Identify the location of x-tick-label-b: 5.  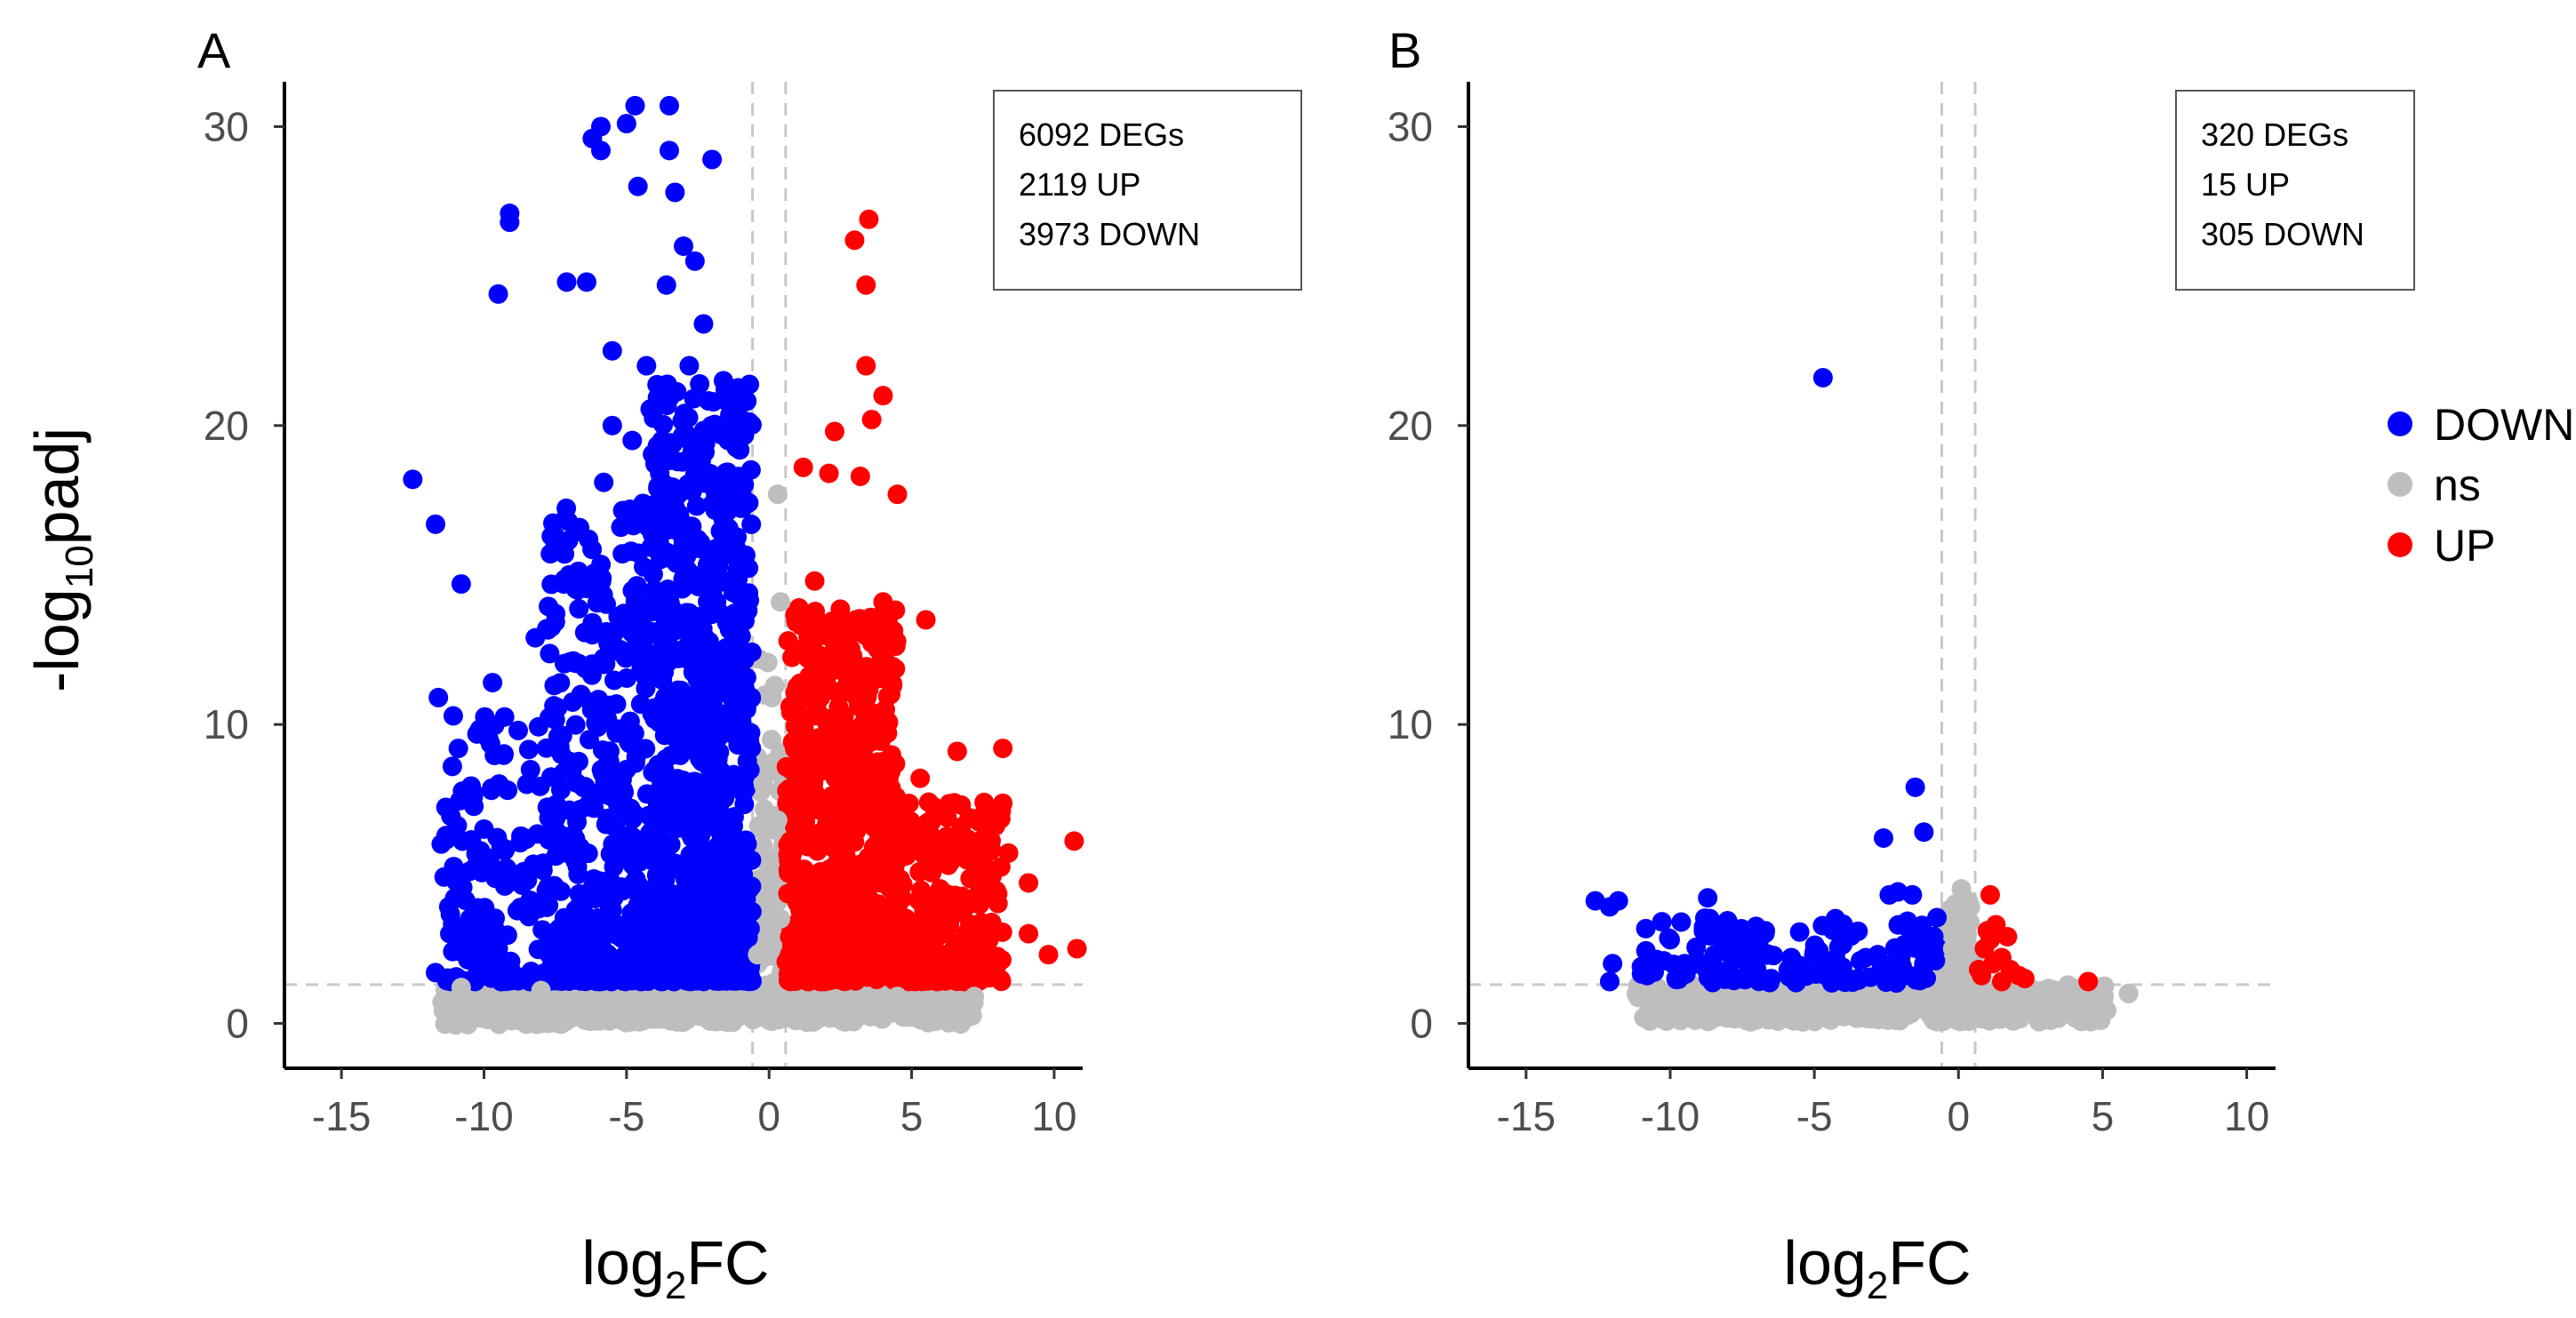
(2103, 1116).